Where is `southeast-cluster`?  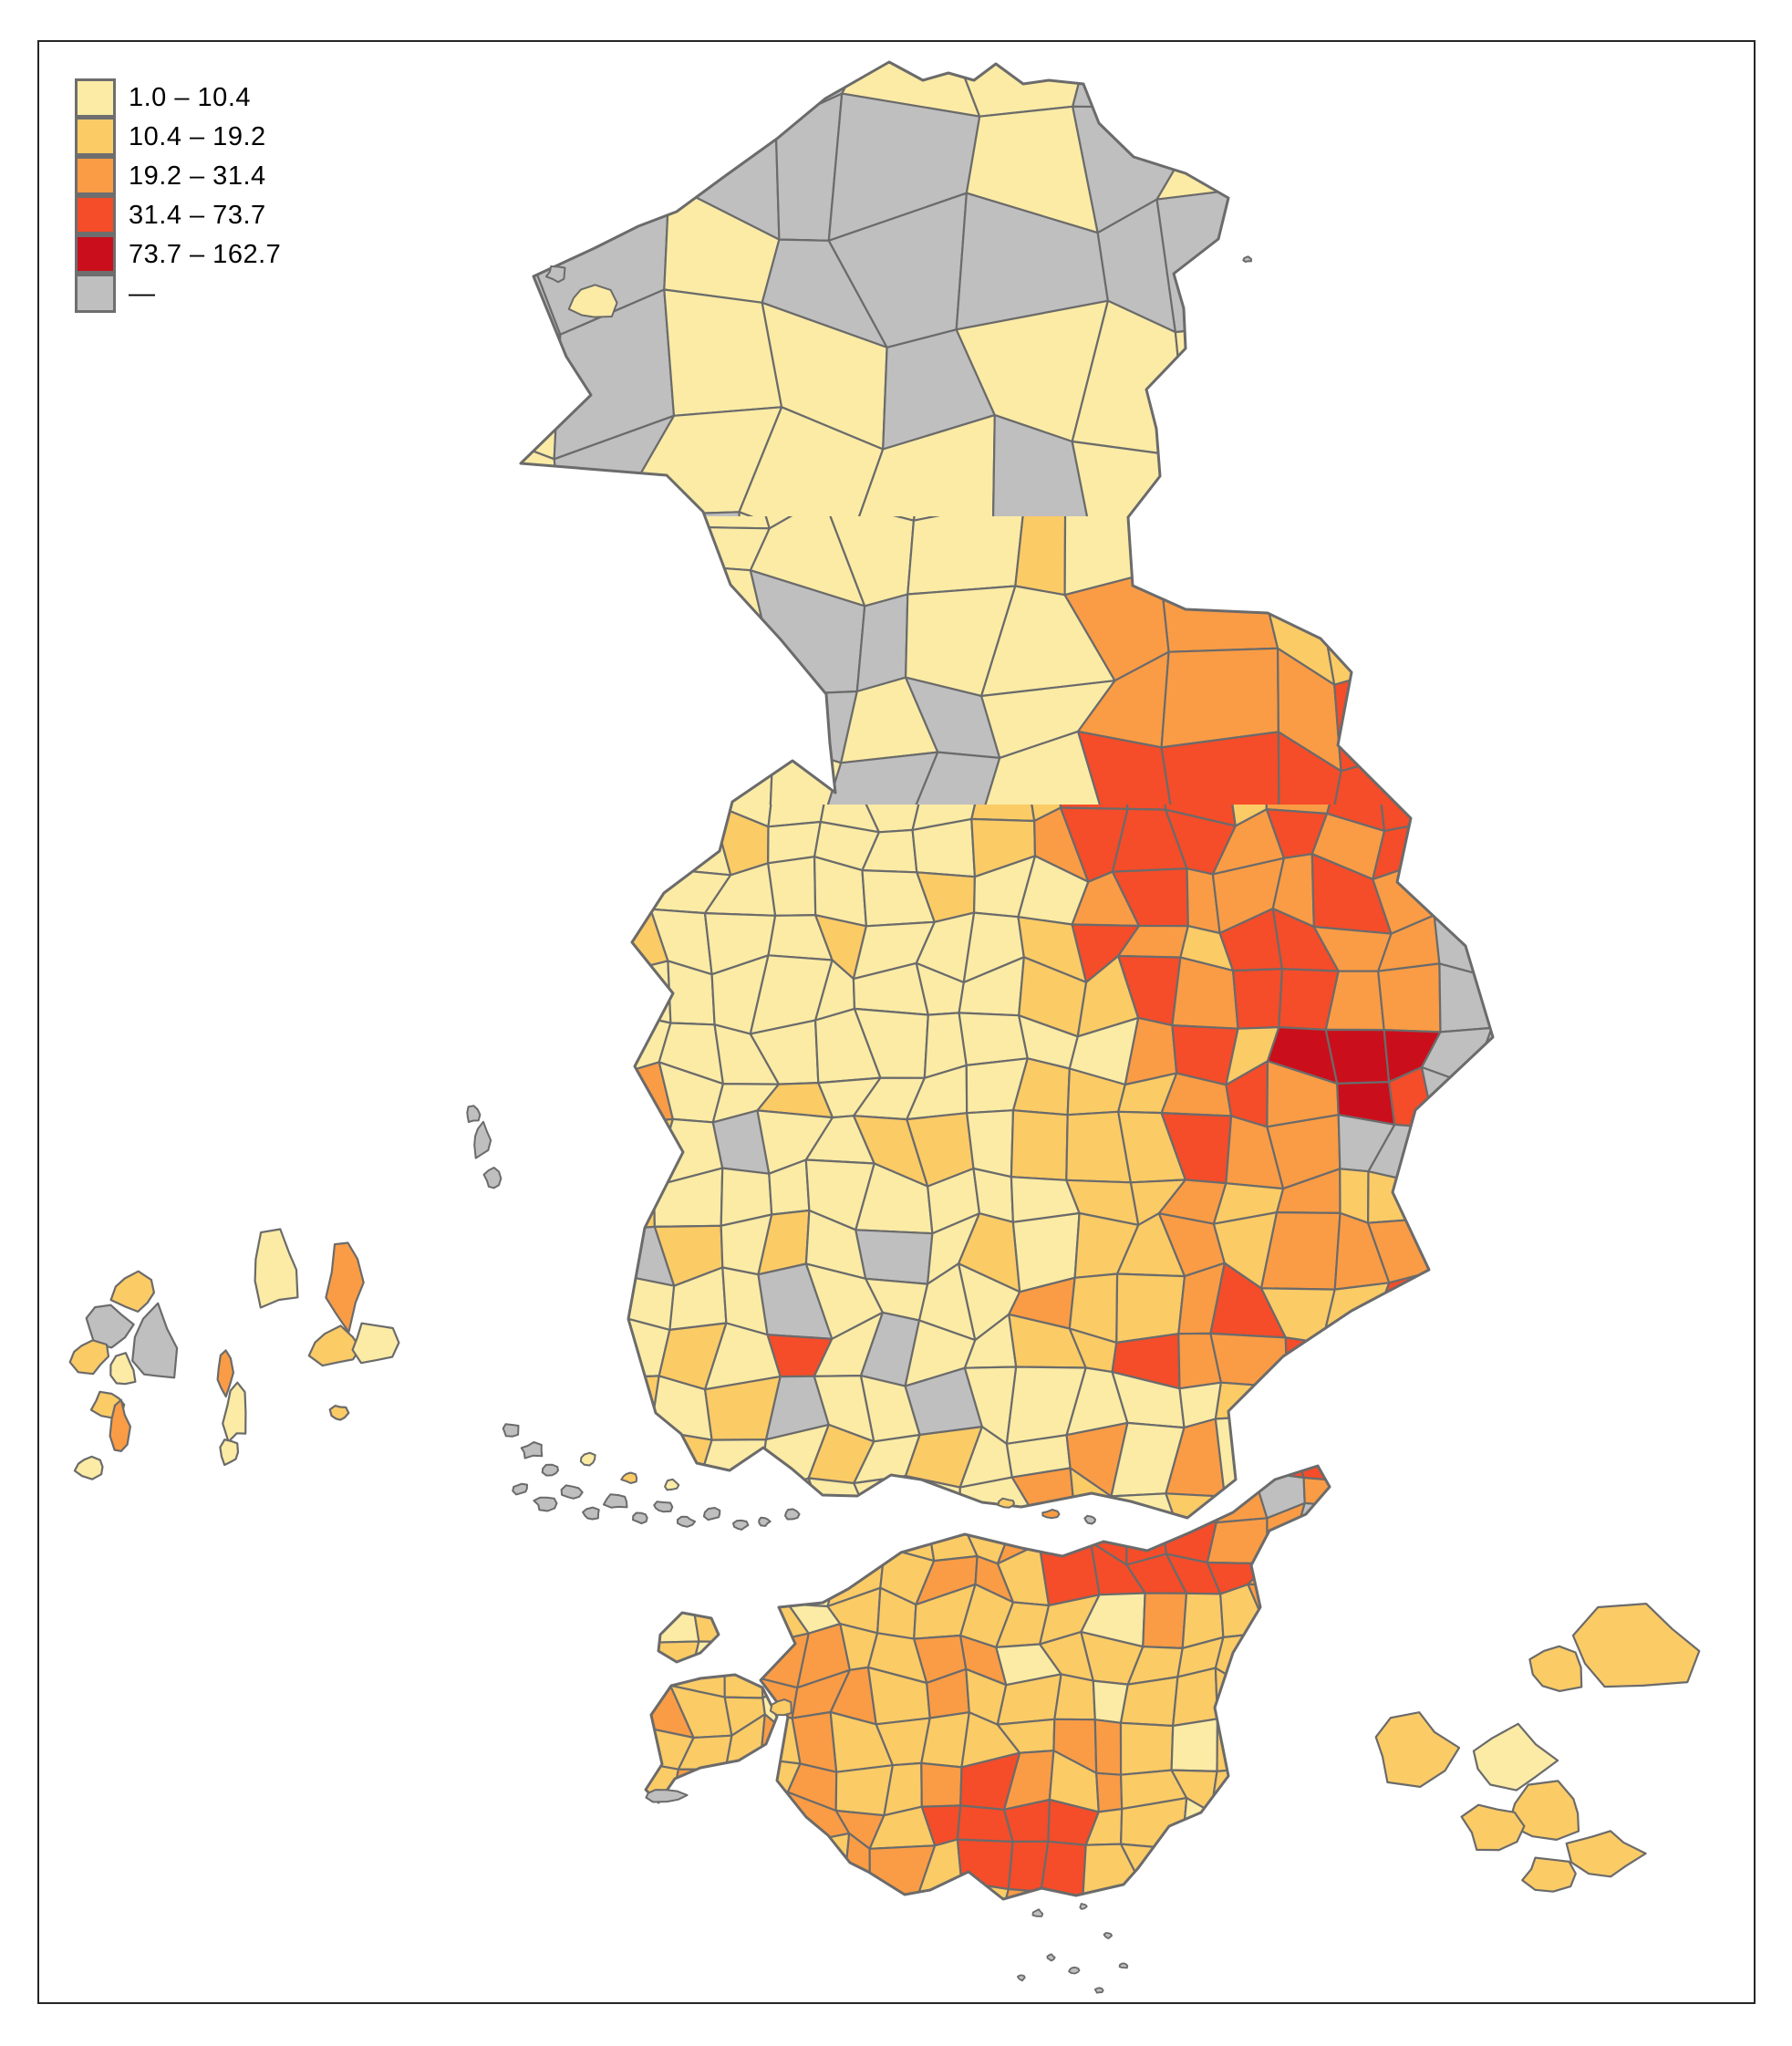 southeast-cluster is located at coordinates (1538, 1747).